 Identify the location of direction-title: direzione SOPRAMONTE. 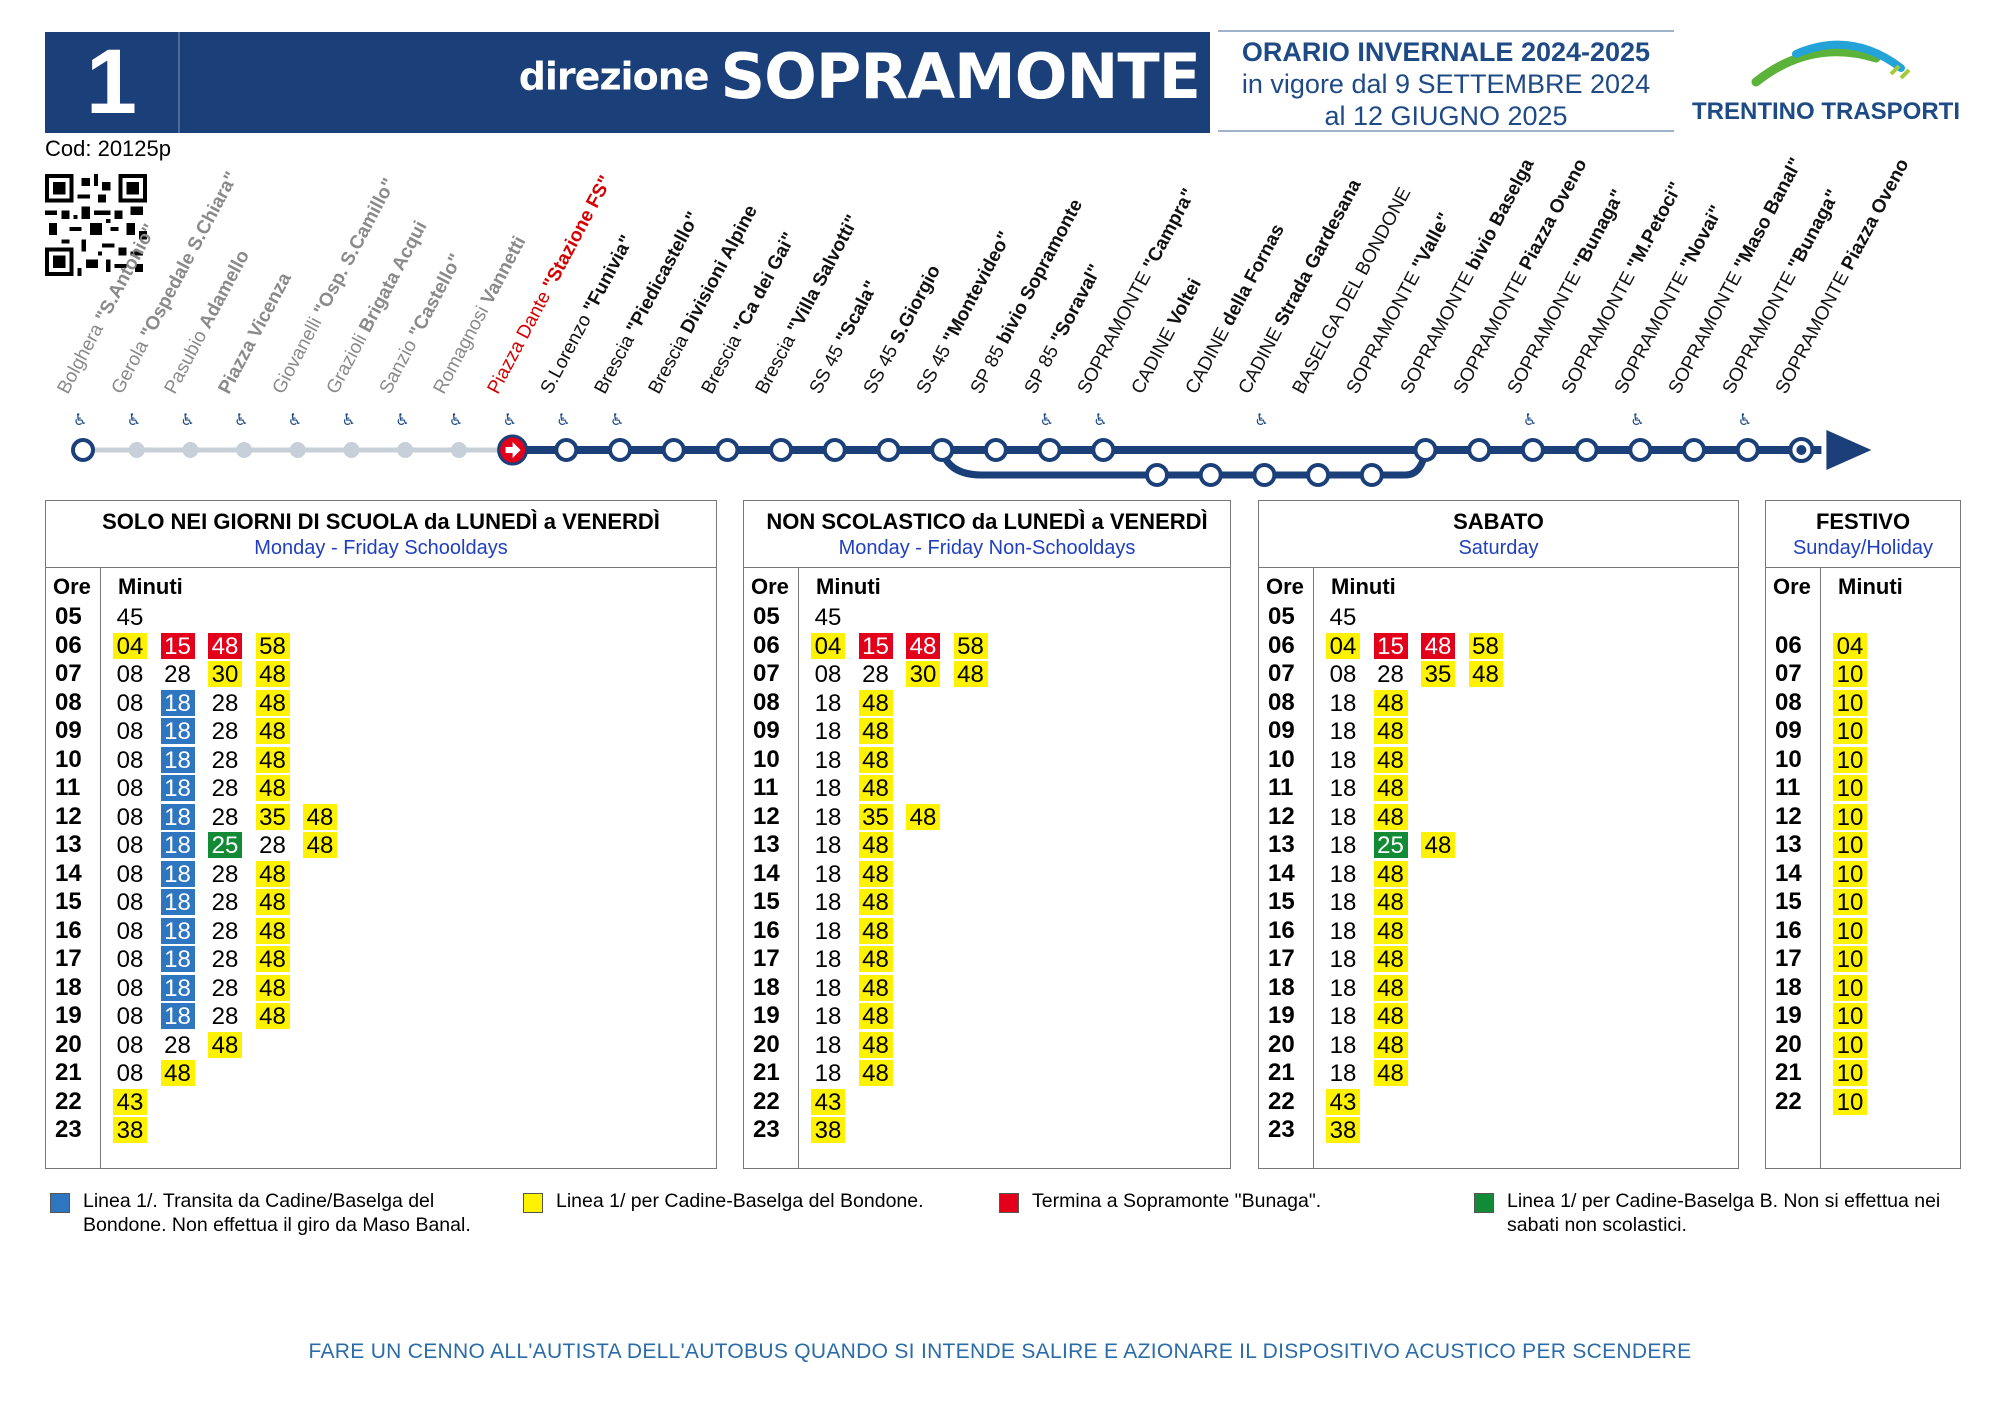
(860, 82).